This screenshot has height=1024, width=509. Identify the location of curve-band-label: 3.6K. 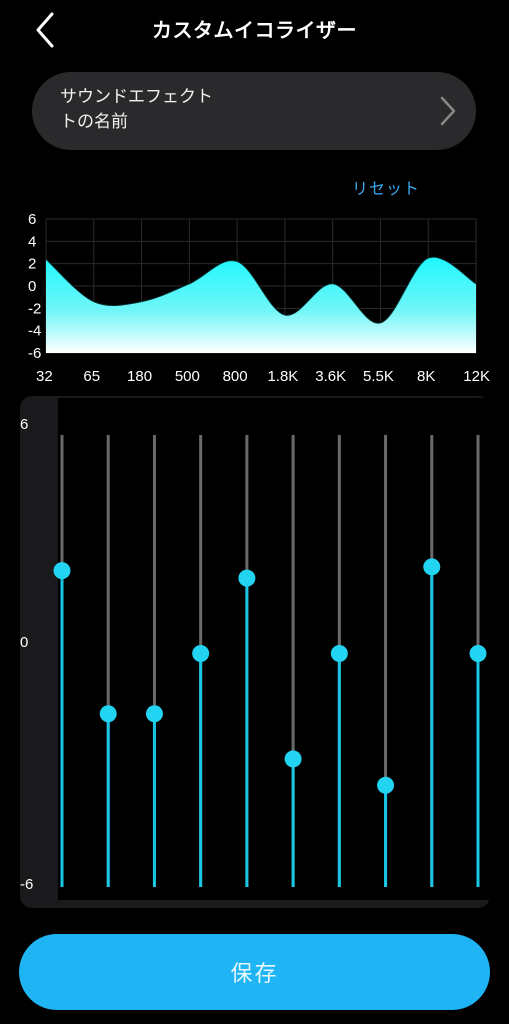
(330, 376).